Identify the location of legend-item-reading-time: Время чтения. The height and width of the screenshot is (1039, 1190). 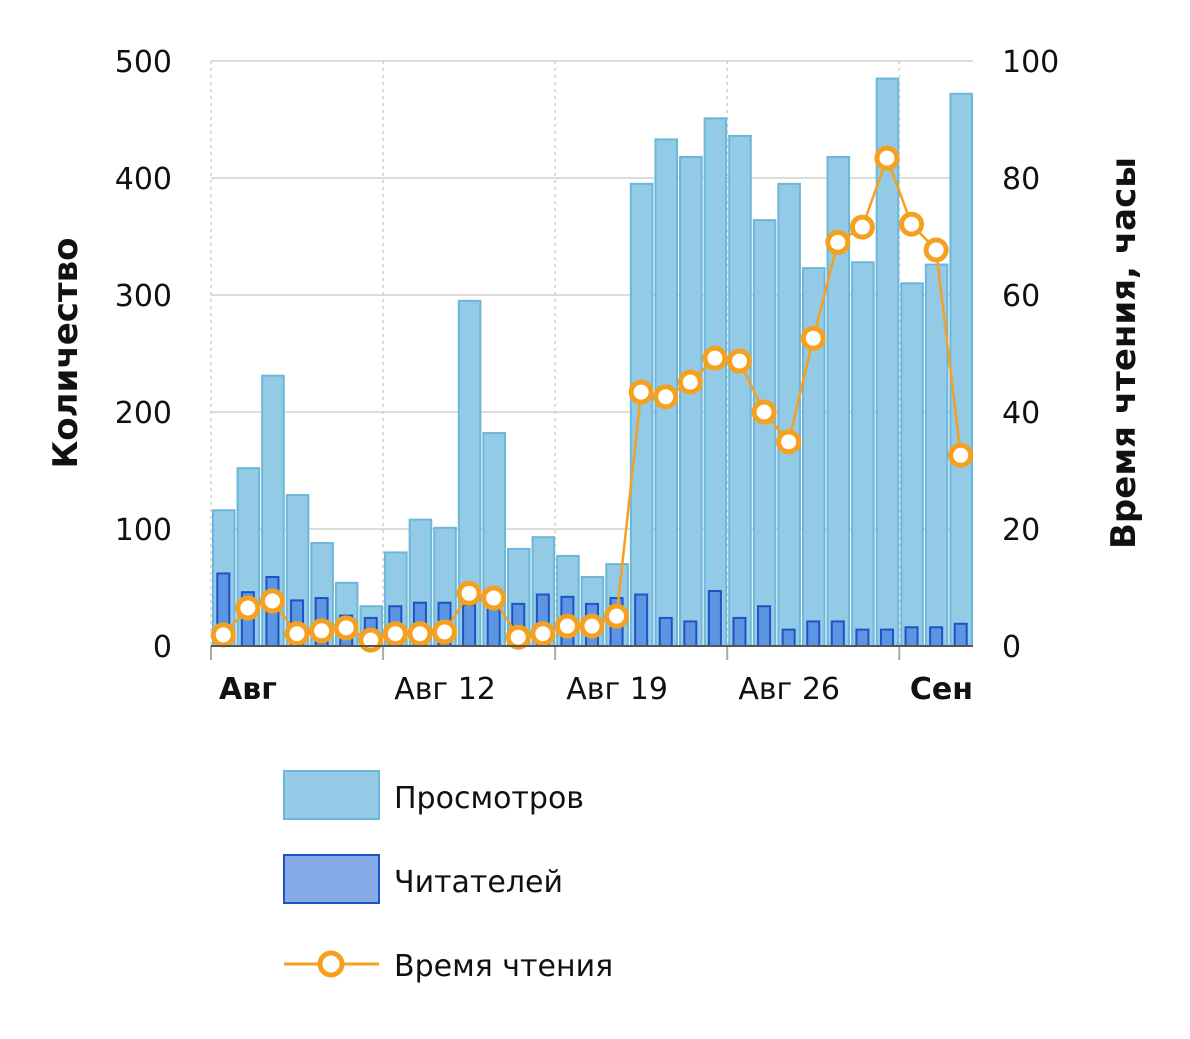
(448, 966).